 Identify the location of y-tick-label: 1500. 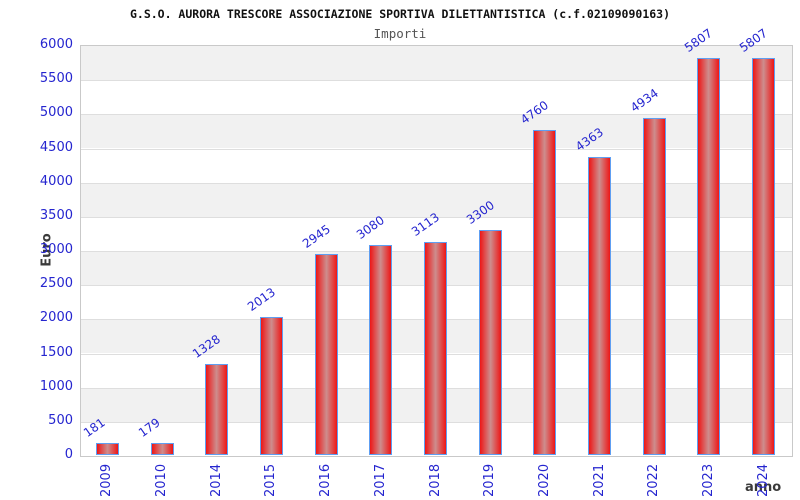
(56, 352).